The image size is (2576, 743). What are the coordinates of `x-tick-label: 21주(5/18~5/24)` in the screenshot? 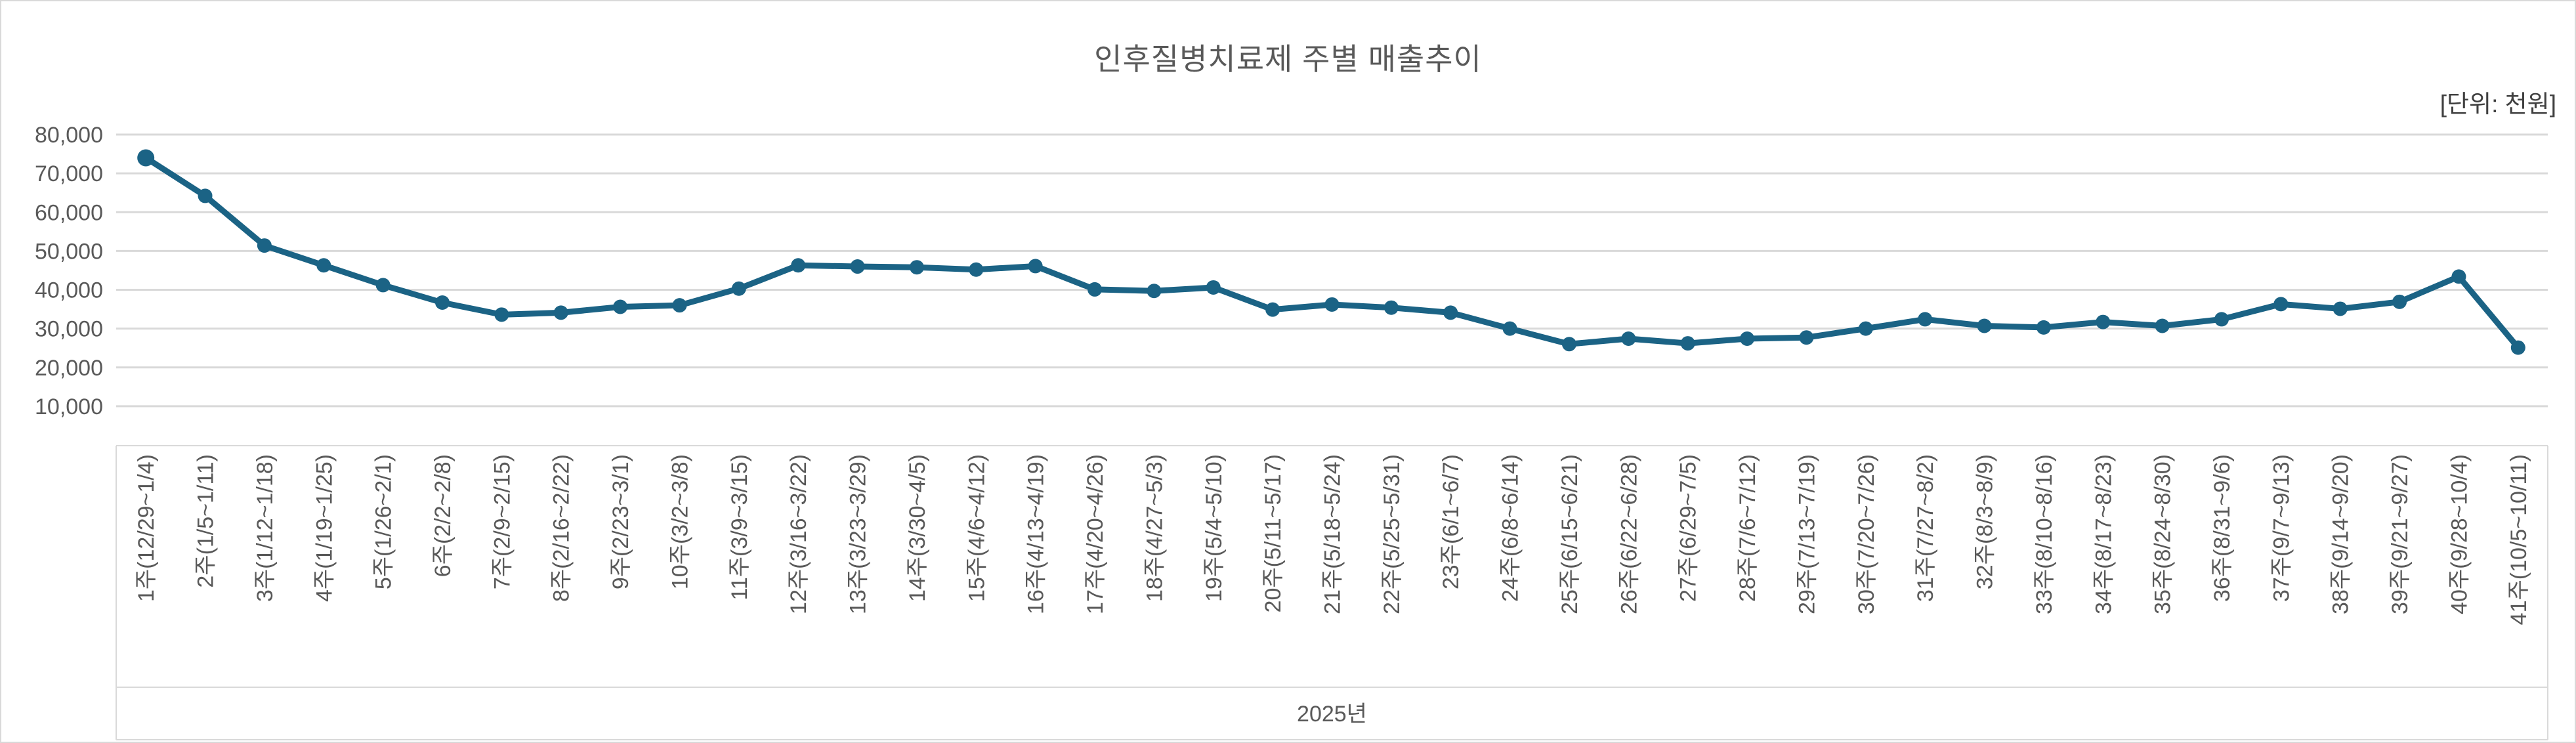 It's located at (1332, 534).